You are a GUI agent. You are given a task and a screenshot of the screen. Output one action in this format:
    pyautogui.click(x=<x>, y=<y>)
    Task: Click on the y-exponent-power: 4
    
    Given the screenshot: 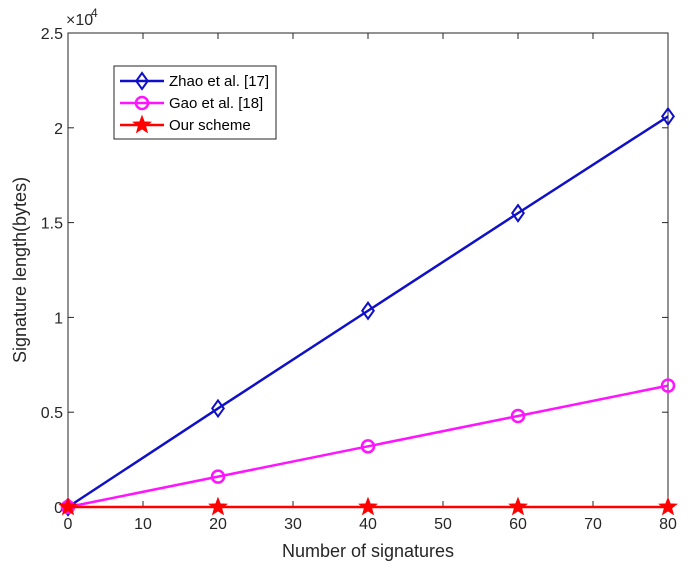 What is the action you would take?
    pyautogui.click(x=94, y=13)
    